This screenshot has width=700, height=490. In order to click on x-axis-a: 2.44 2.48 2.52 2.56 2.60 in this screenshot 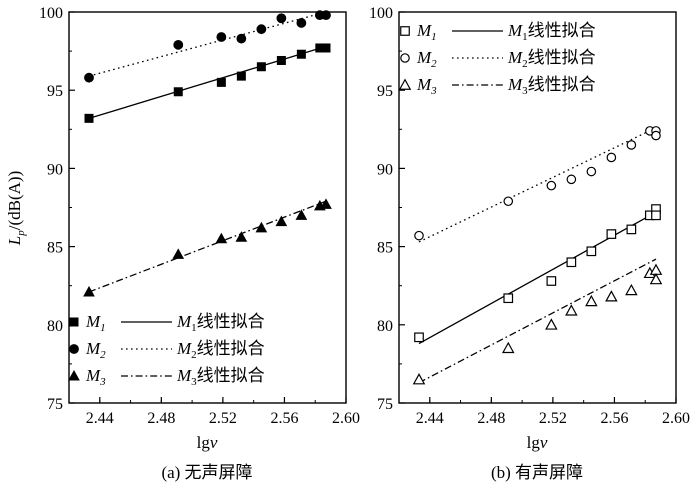, I will do `click(214, 412)`.